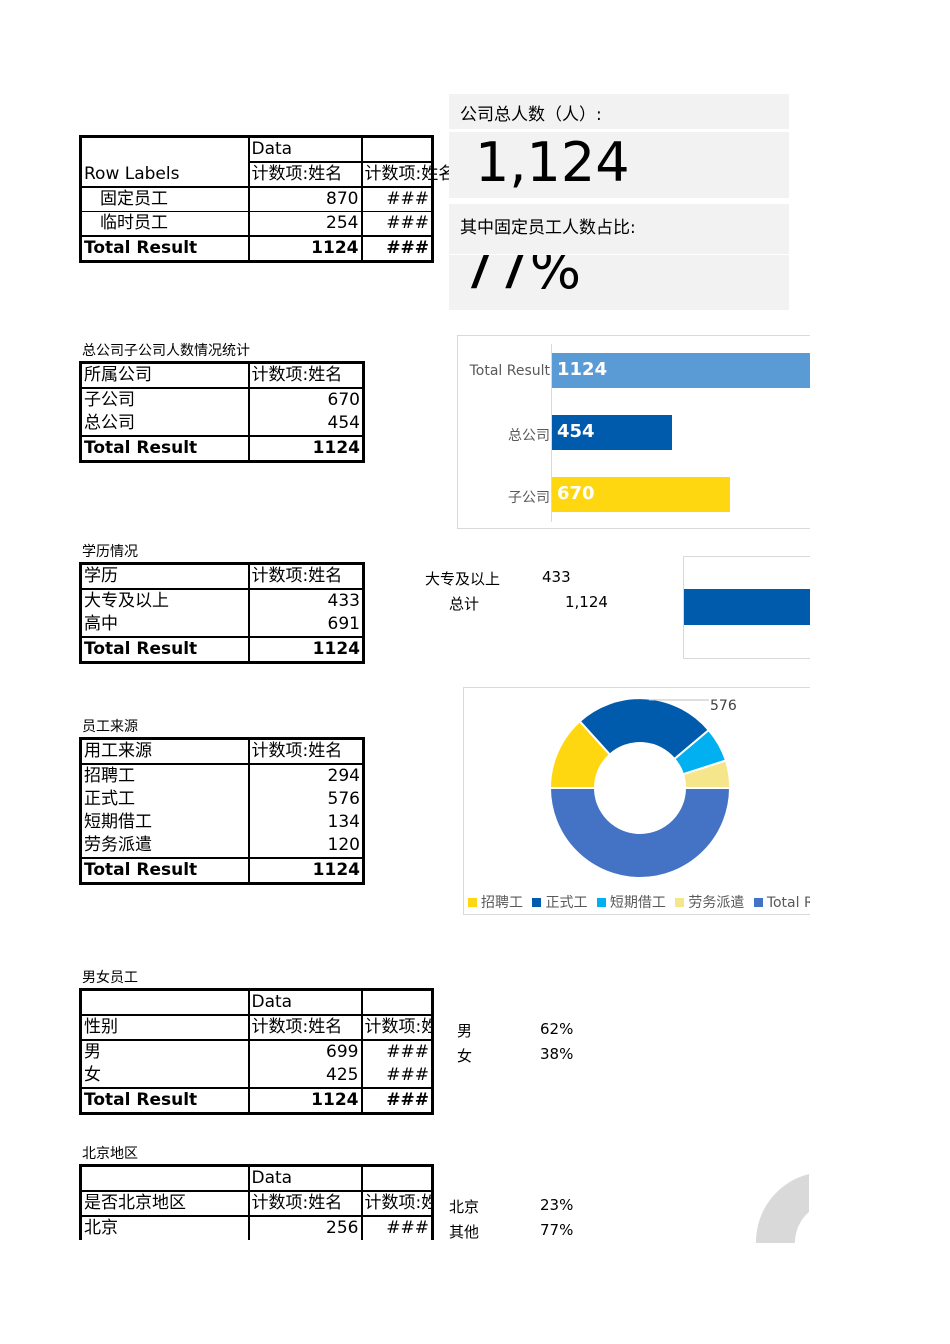  I want to click on bar-education, so click(747, 607).